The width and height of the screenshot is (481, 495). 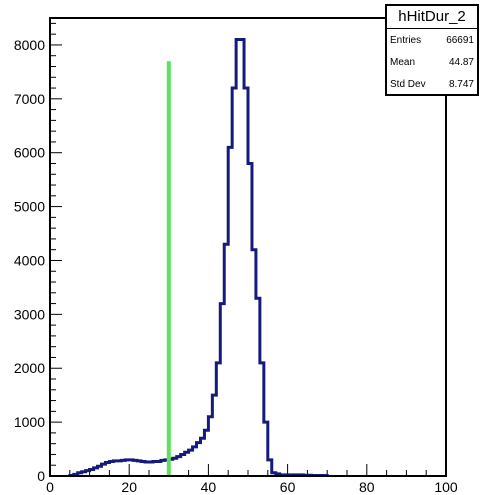 I want to click on x-tick-label: 80, so click(x=367, y=487).